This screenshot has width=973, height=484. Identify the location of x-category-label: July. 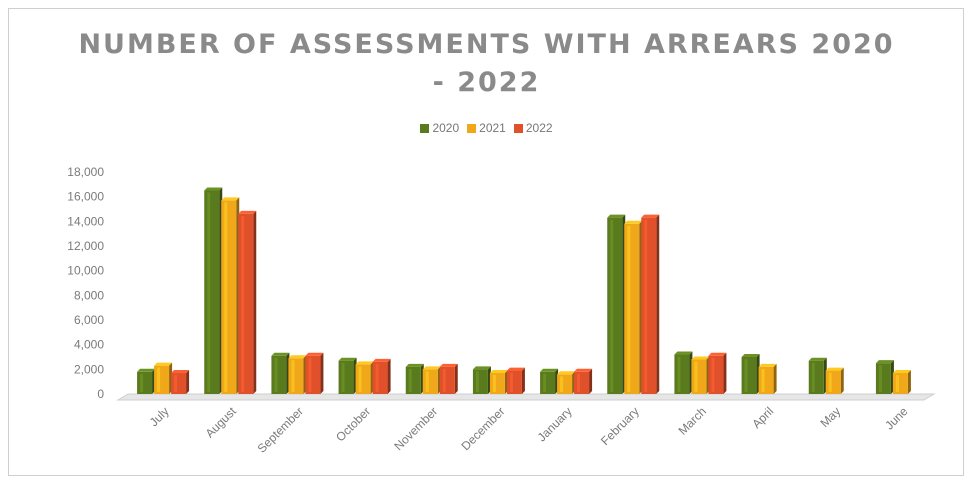
(159, 416).